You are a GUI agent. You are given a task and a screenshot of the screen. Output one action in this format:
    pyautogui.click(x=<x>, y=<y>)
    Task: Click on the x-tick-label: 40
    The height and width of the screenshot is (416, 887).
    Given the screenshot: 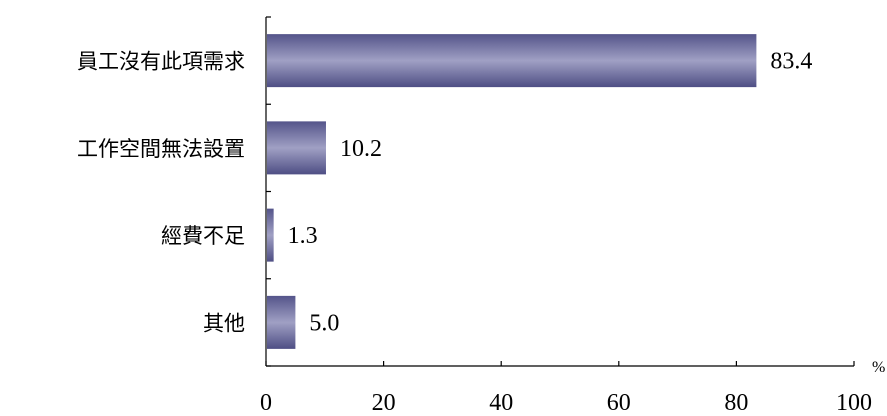 What is the action you would take?
    pyautogui.click(x=501, y=403)
    